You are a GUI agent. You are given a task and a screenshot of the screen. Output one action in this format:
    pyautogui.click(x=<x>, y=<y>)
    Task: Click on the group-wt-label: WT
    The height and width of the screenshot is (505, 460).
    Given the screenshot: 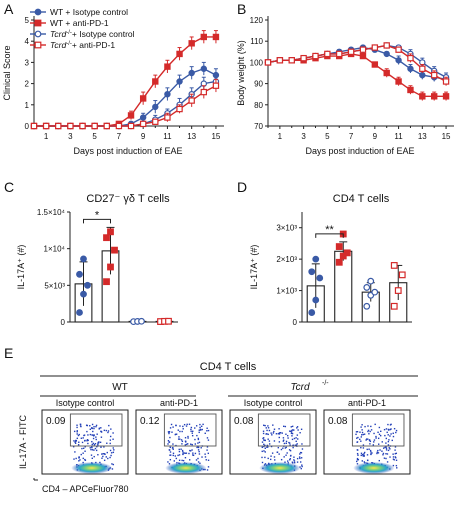 What is the action you would take?
    pyautogui.click(x=120, y=387)
    